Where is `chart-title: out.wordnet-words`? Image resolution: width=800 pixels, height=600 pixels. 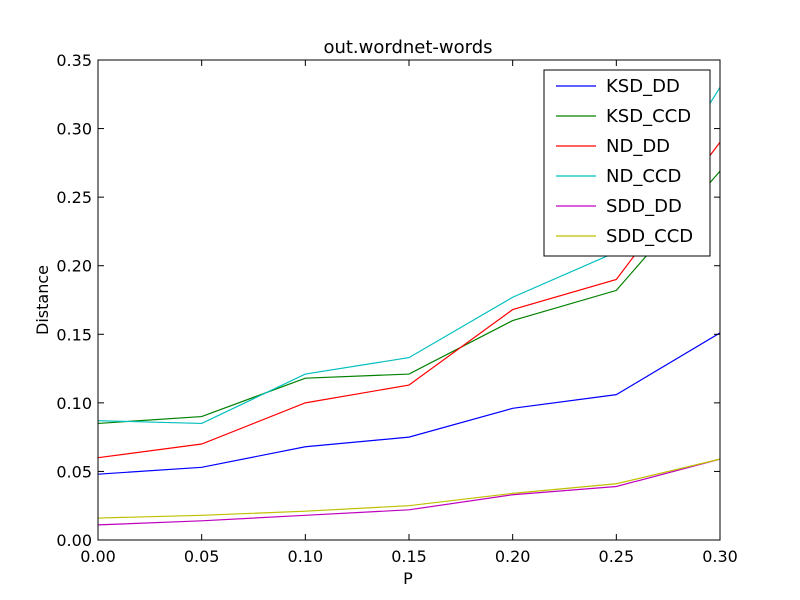 chart-title: out.wordnet-words is located at coordinates (407, 47).